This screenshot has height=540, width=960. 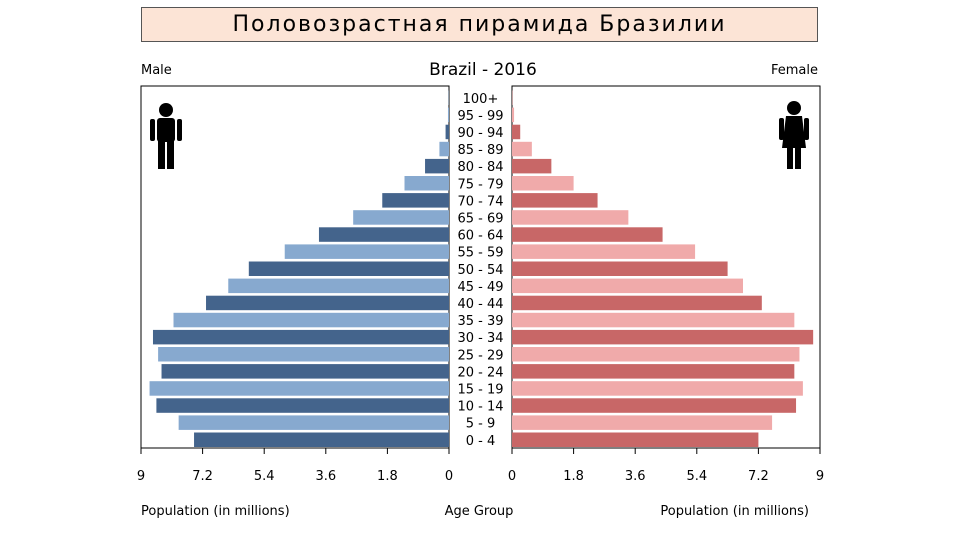 What do you see at coordinates (480, 184) in the screenshot?
I see `age-group-label: 75 - 79` at bounding box center [480, 184].